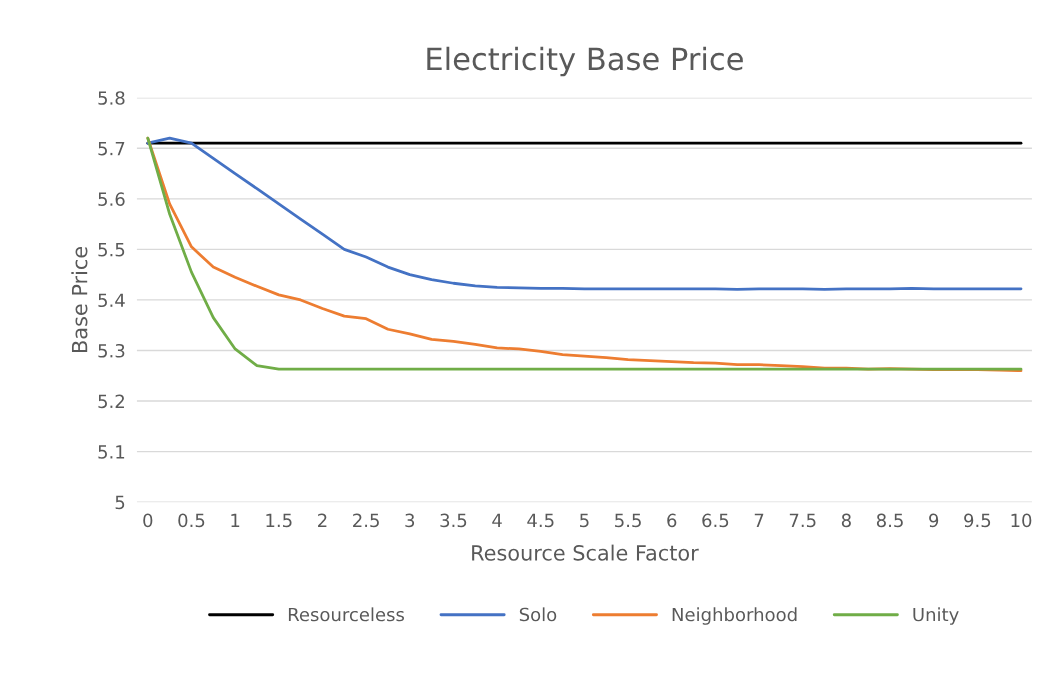 This screenshot has height=674, width=1053. What do you see at coordinates (279, 520) in the screenshot?
I see `x-tick-label: 1.5` at bounding box center [279, 520].